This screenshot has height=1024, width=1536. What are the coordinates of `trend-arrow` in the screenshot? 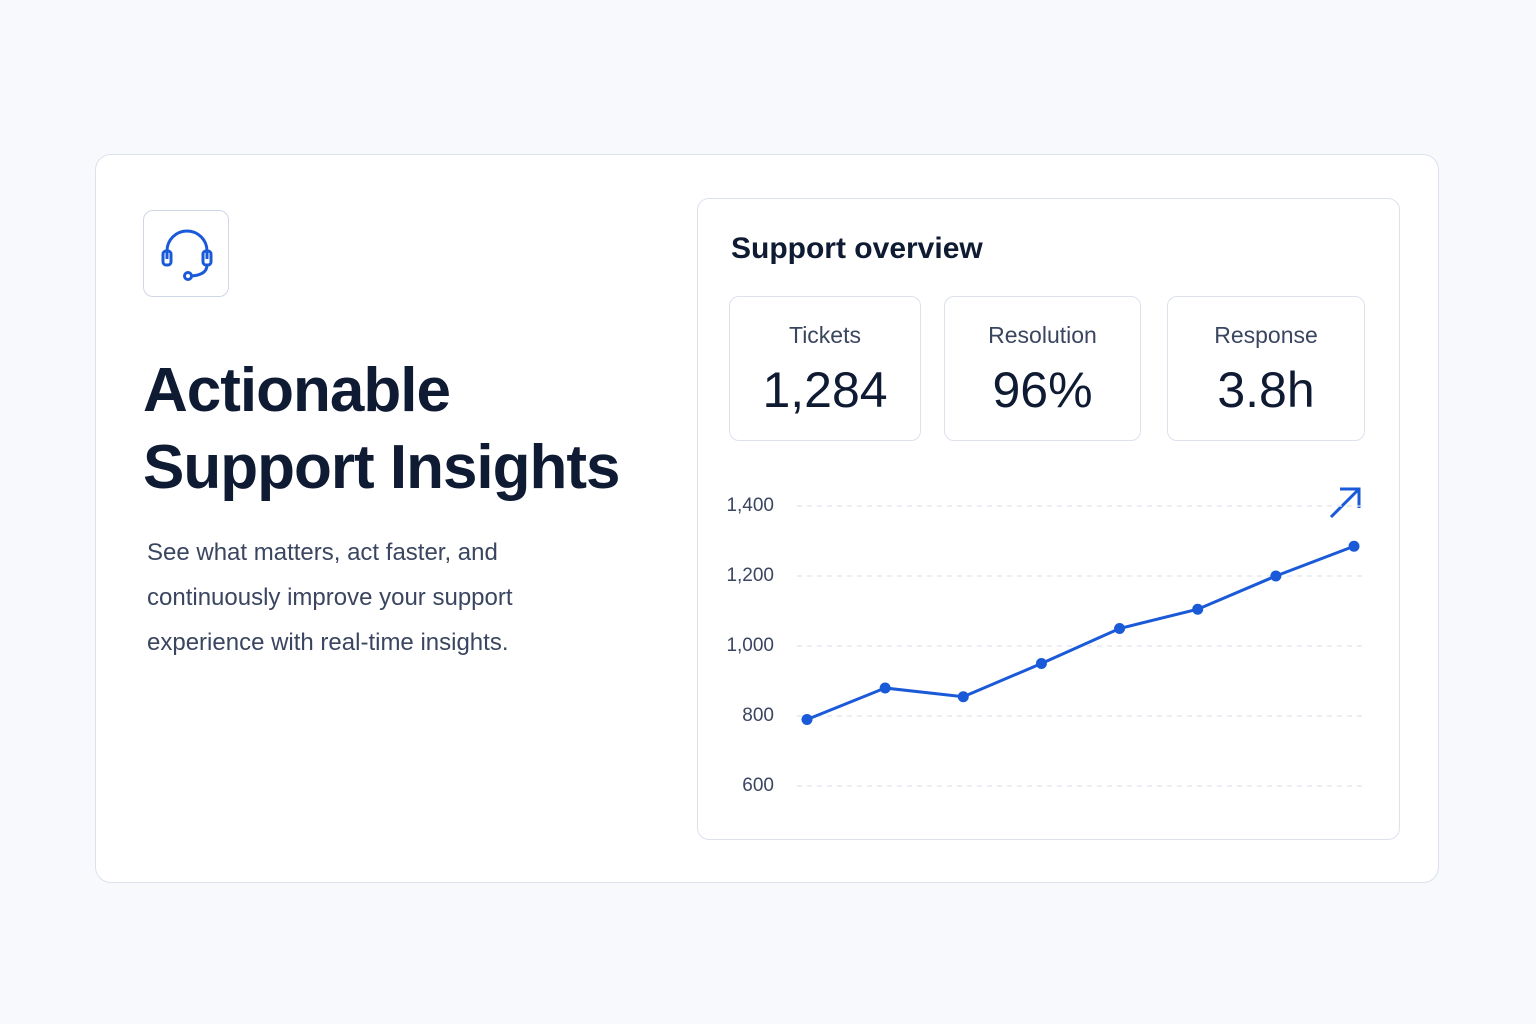 It's located at (1345, 503).